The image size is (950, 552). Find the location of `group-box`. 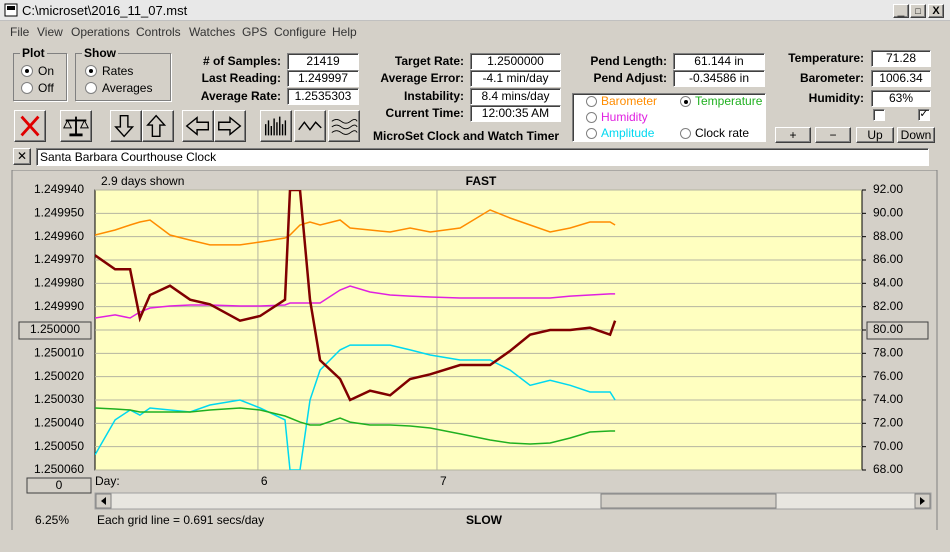

group-box is located at coordinates (123, 77).